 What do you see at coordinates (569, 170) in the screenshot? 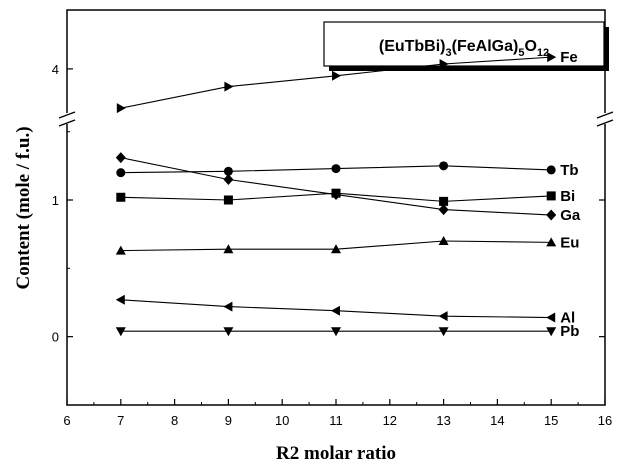
I see `series-label-tb: Tb` at bounding box center [569, 170].